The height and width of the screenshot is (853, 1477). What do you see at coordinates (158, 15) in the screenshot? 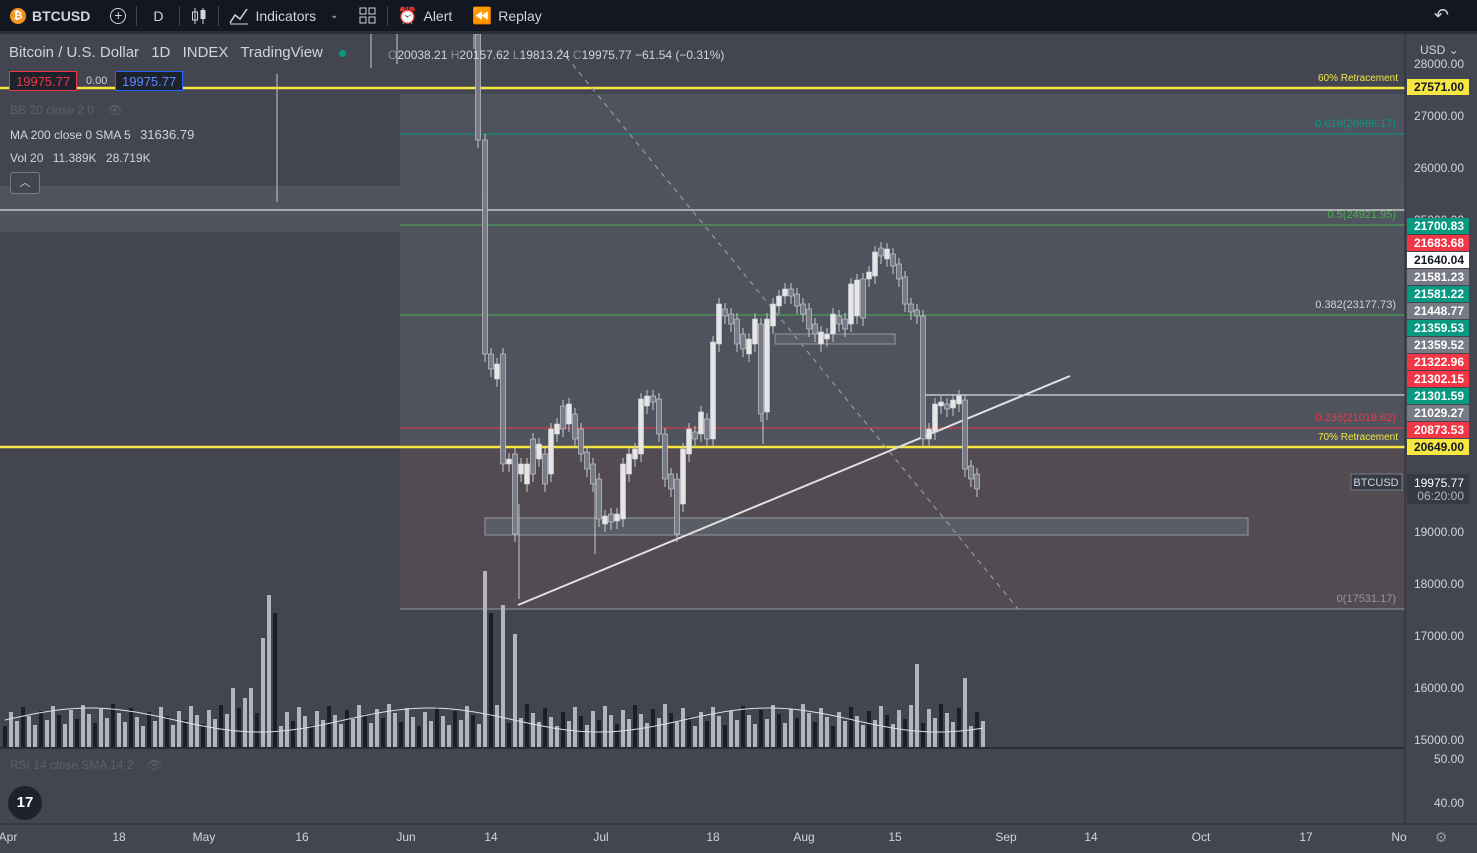
I see `interval-button: D` at bounding box center [158, 15].